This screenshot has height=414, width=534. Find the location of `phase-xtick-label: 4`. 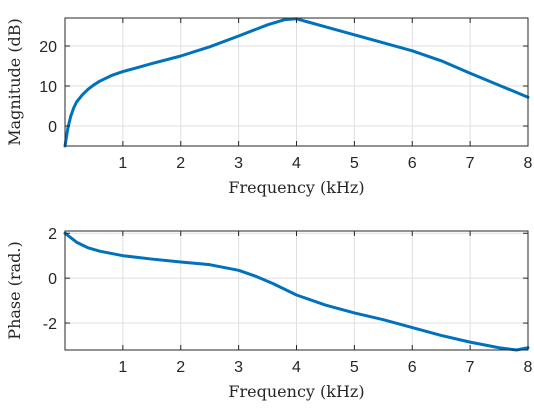

phase-xtick-label: 4 is located at coordinates (296, 367).